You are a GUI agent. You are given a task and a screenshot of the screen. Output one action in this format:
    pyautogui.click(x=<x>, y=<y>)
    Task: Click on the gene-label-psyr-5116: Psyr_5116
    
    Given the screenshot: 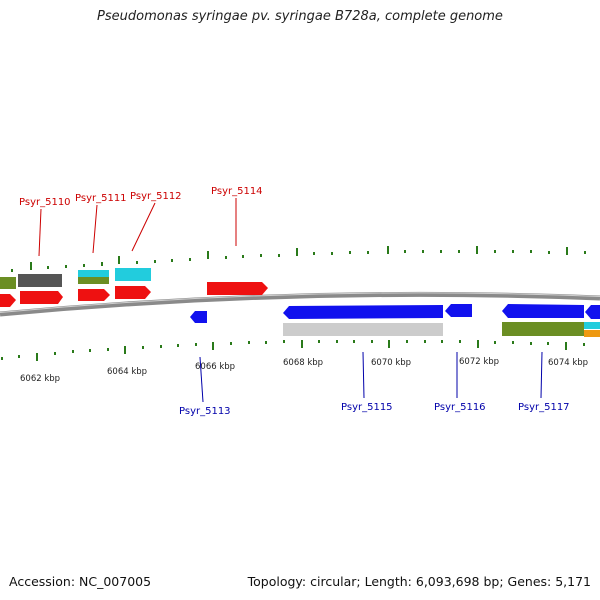 What is the action you would take?
    pyautogui.click(x=460, y=407)
    